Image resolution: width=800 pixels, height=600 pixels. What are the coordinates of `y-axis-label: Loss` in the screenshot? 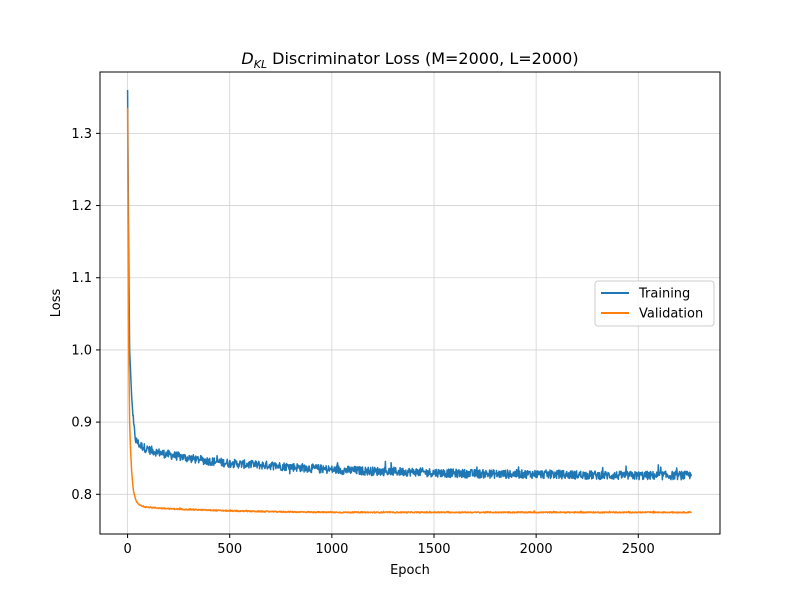 It's located at (56, 303).